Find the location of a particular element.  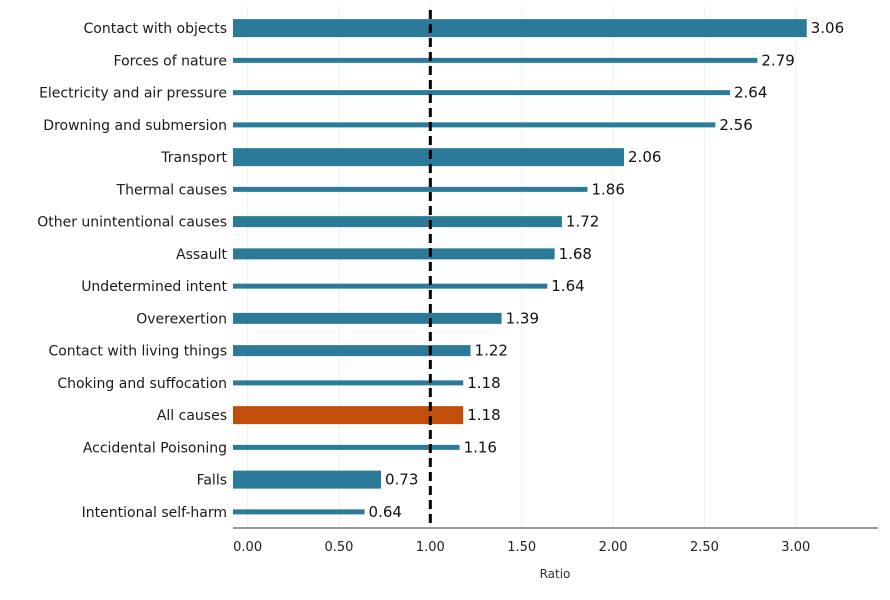

category-label: Other unintentional causes is located at coordinates (132, 223).